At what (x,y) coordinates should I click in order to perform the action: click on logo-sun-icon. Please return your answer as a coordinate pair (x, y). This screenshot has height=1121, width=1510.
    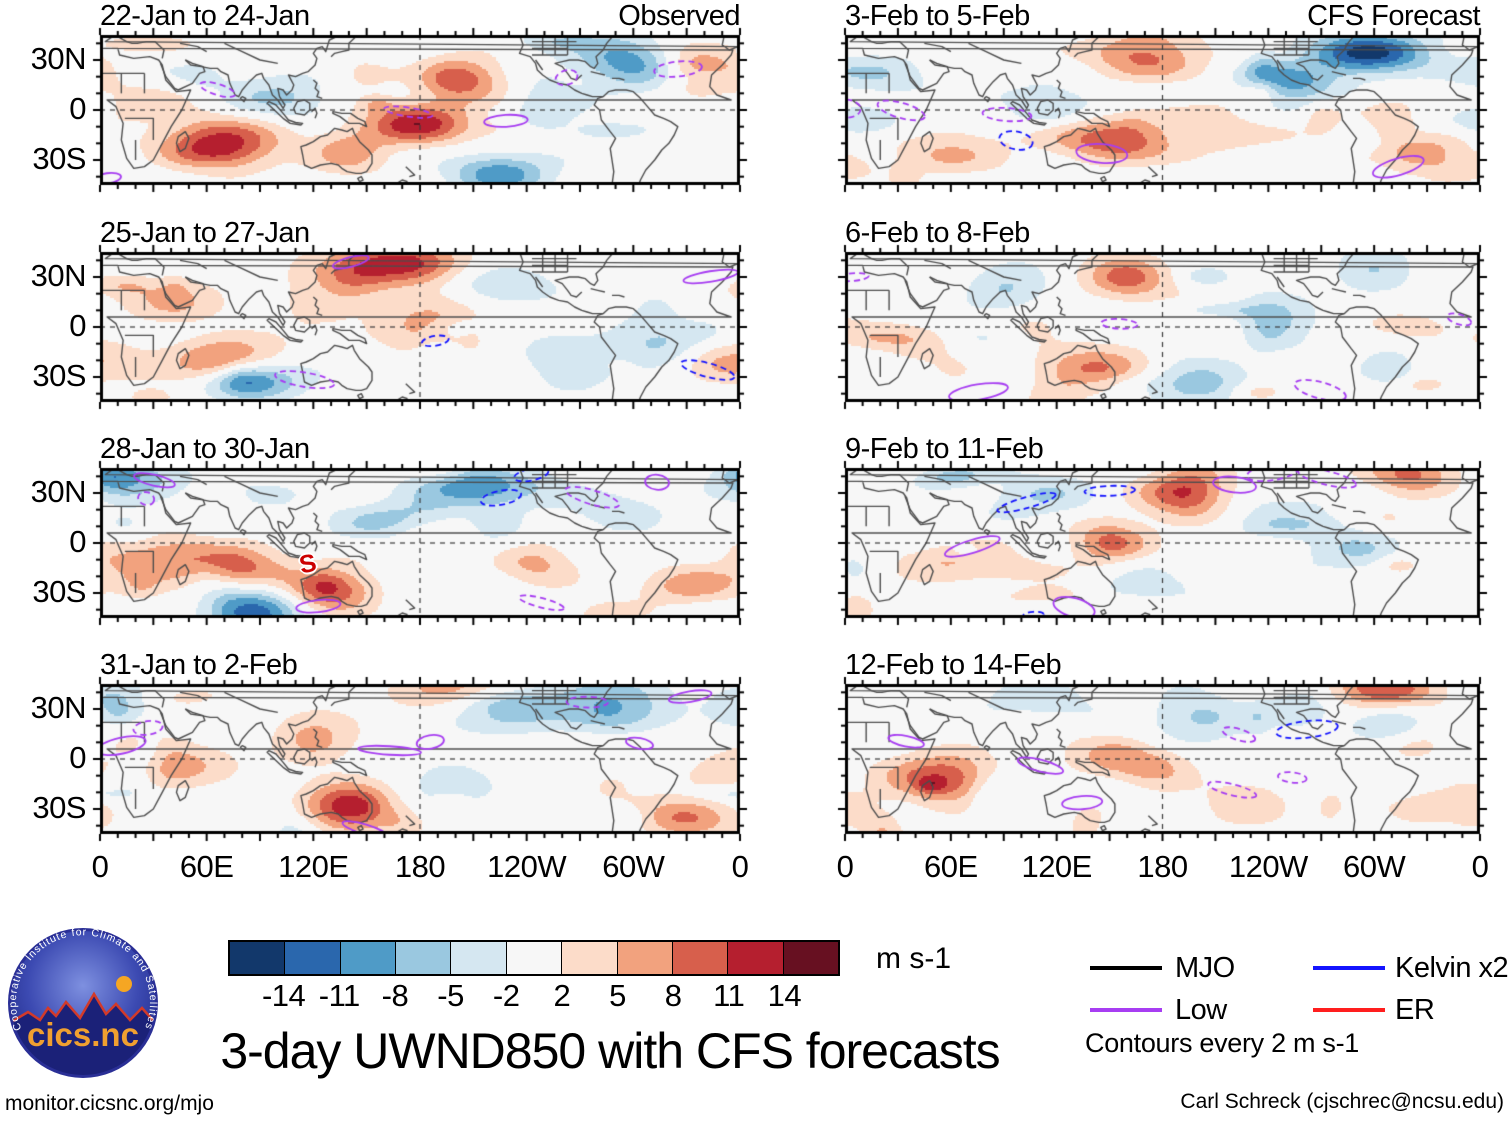
    Looking at the image, I should click on (124, 984).